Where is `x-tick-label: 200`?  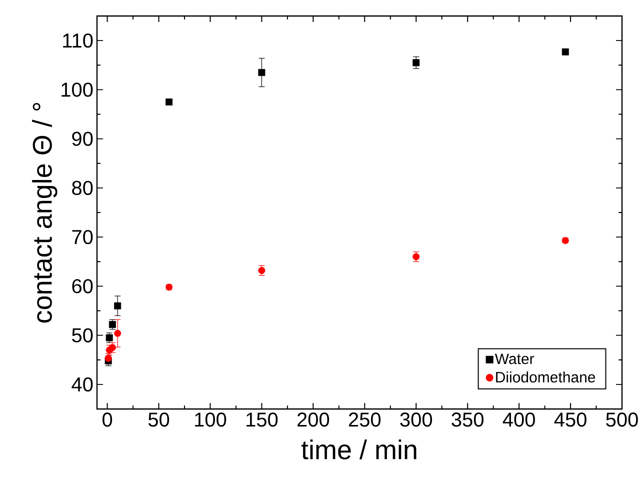
x-tick-label: 200 is located at coordinates (313, 419).